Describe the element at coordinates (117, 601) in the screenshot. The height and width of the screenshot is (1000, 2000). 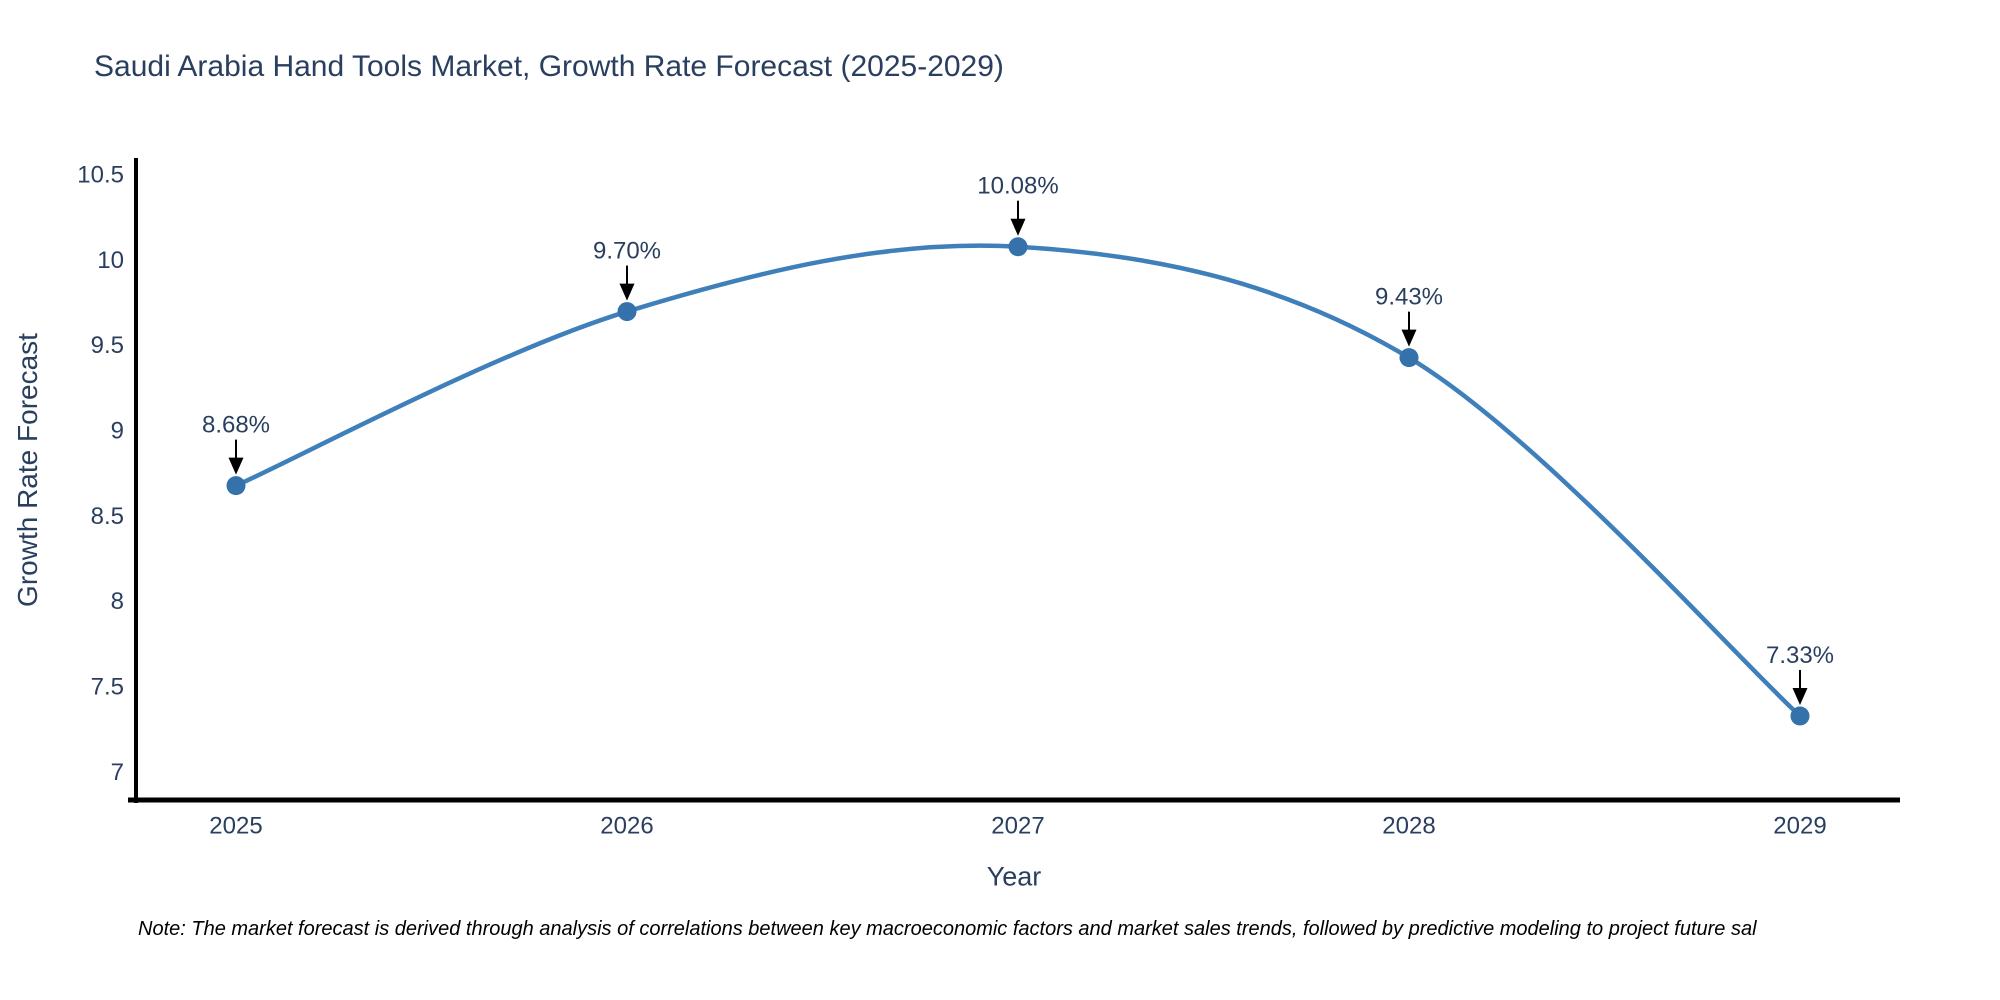
I see `y-tick-label: 8` at that location.